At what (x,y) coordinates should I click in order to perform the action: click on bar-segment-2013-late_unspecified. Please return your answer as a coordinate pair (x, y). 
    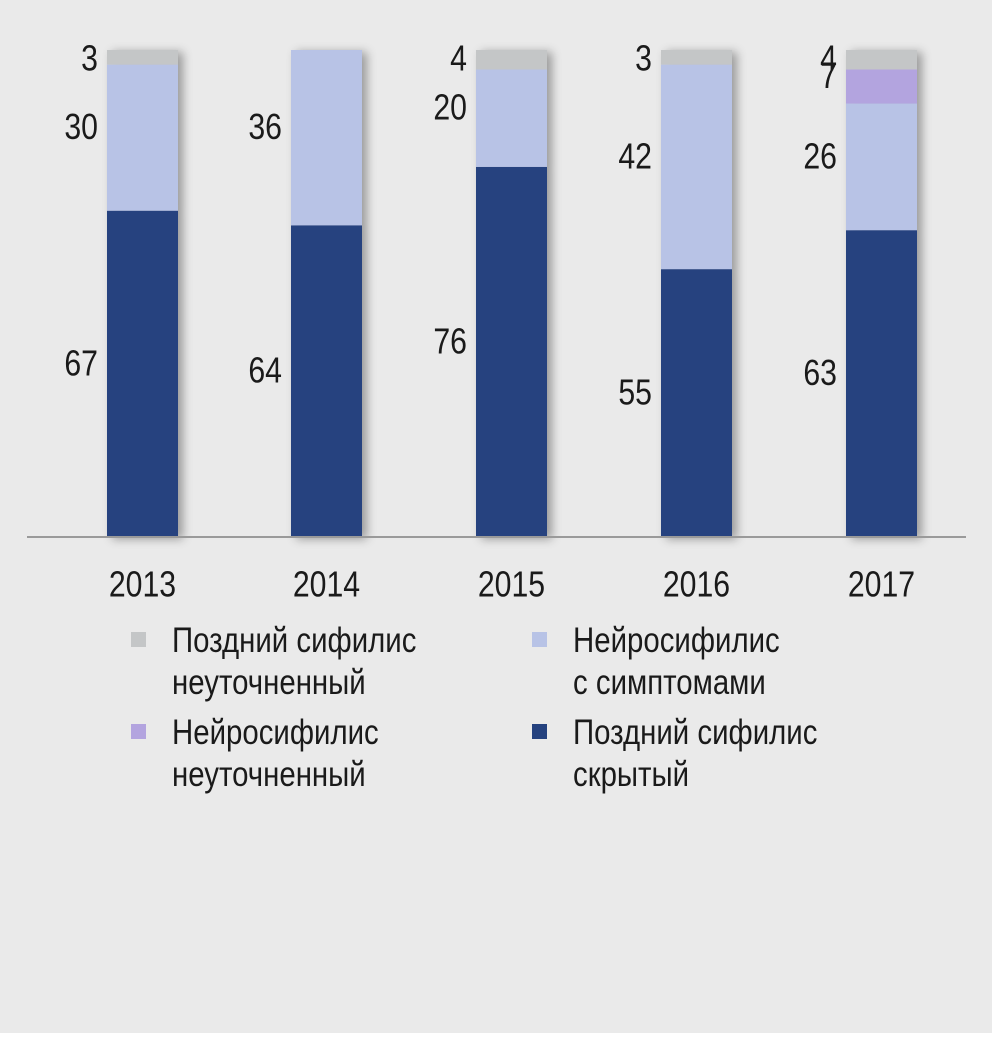
    Looking at the image, I should click on (142, 57).